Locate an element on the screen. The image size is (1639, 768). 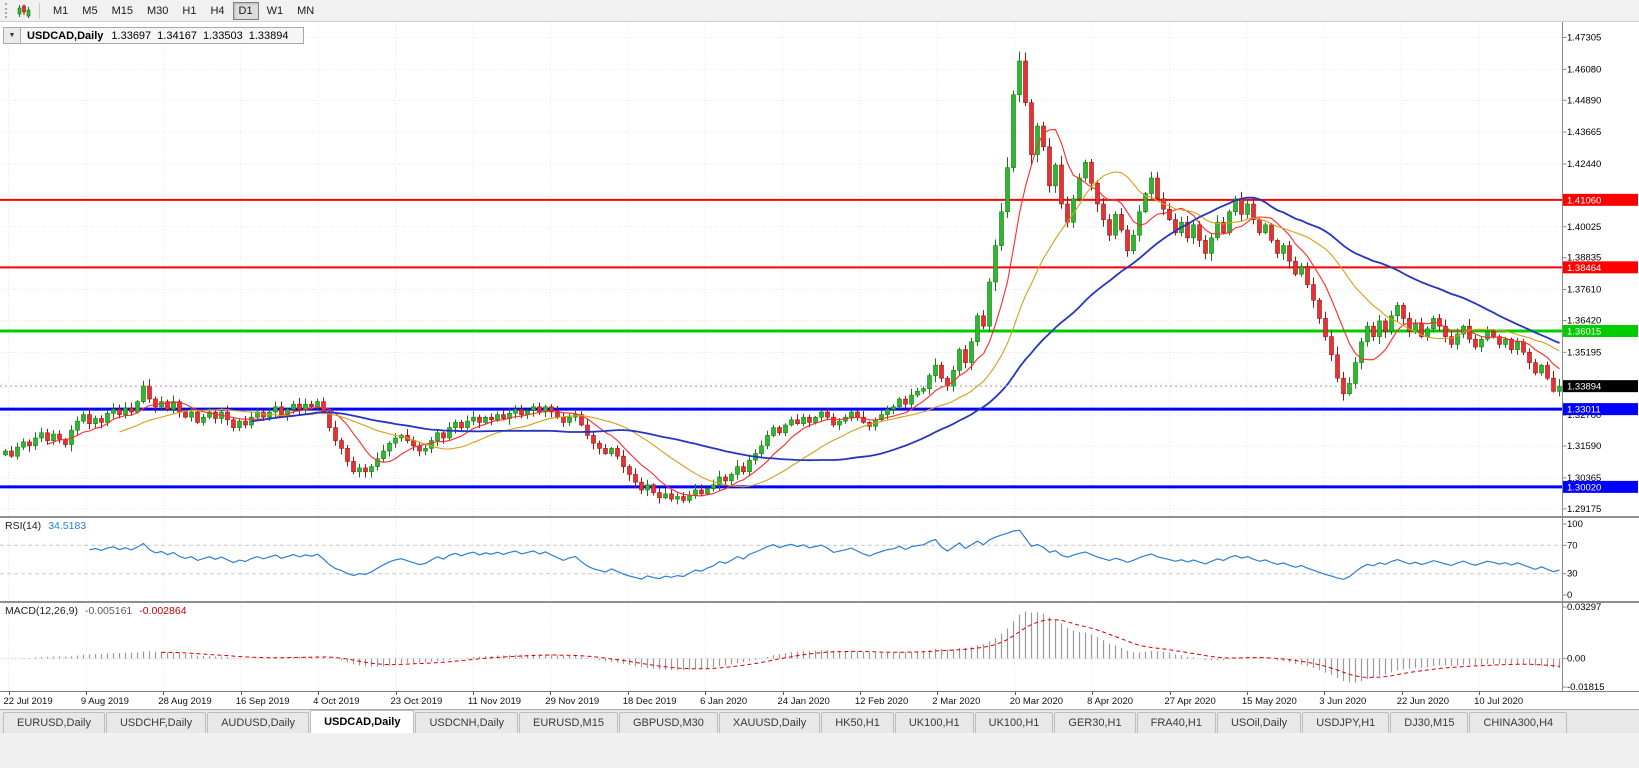
timeframe-button-m5: M5 is located at coordinates (90, 10).